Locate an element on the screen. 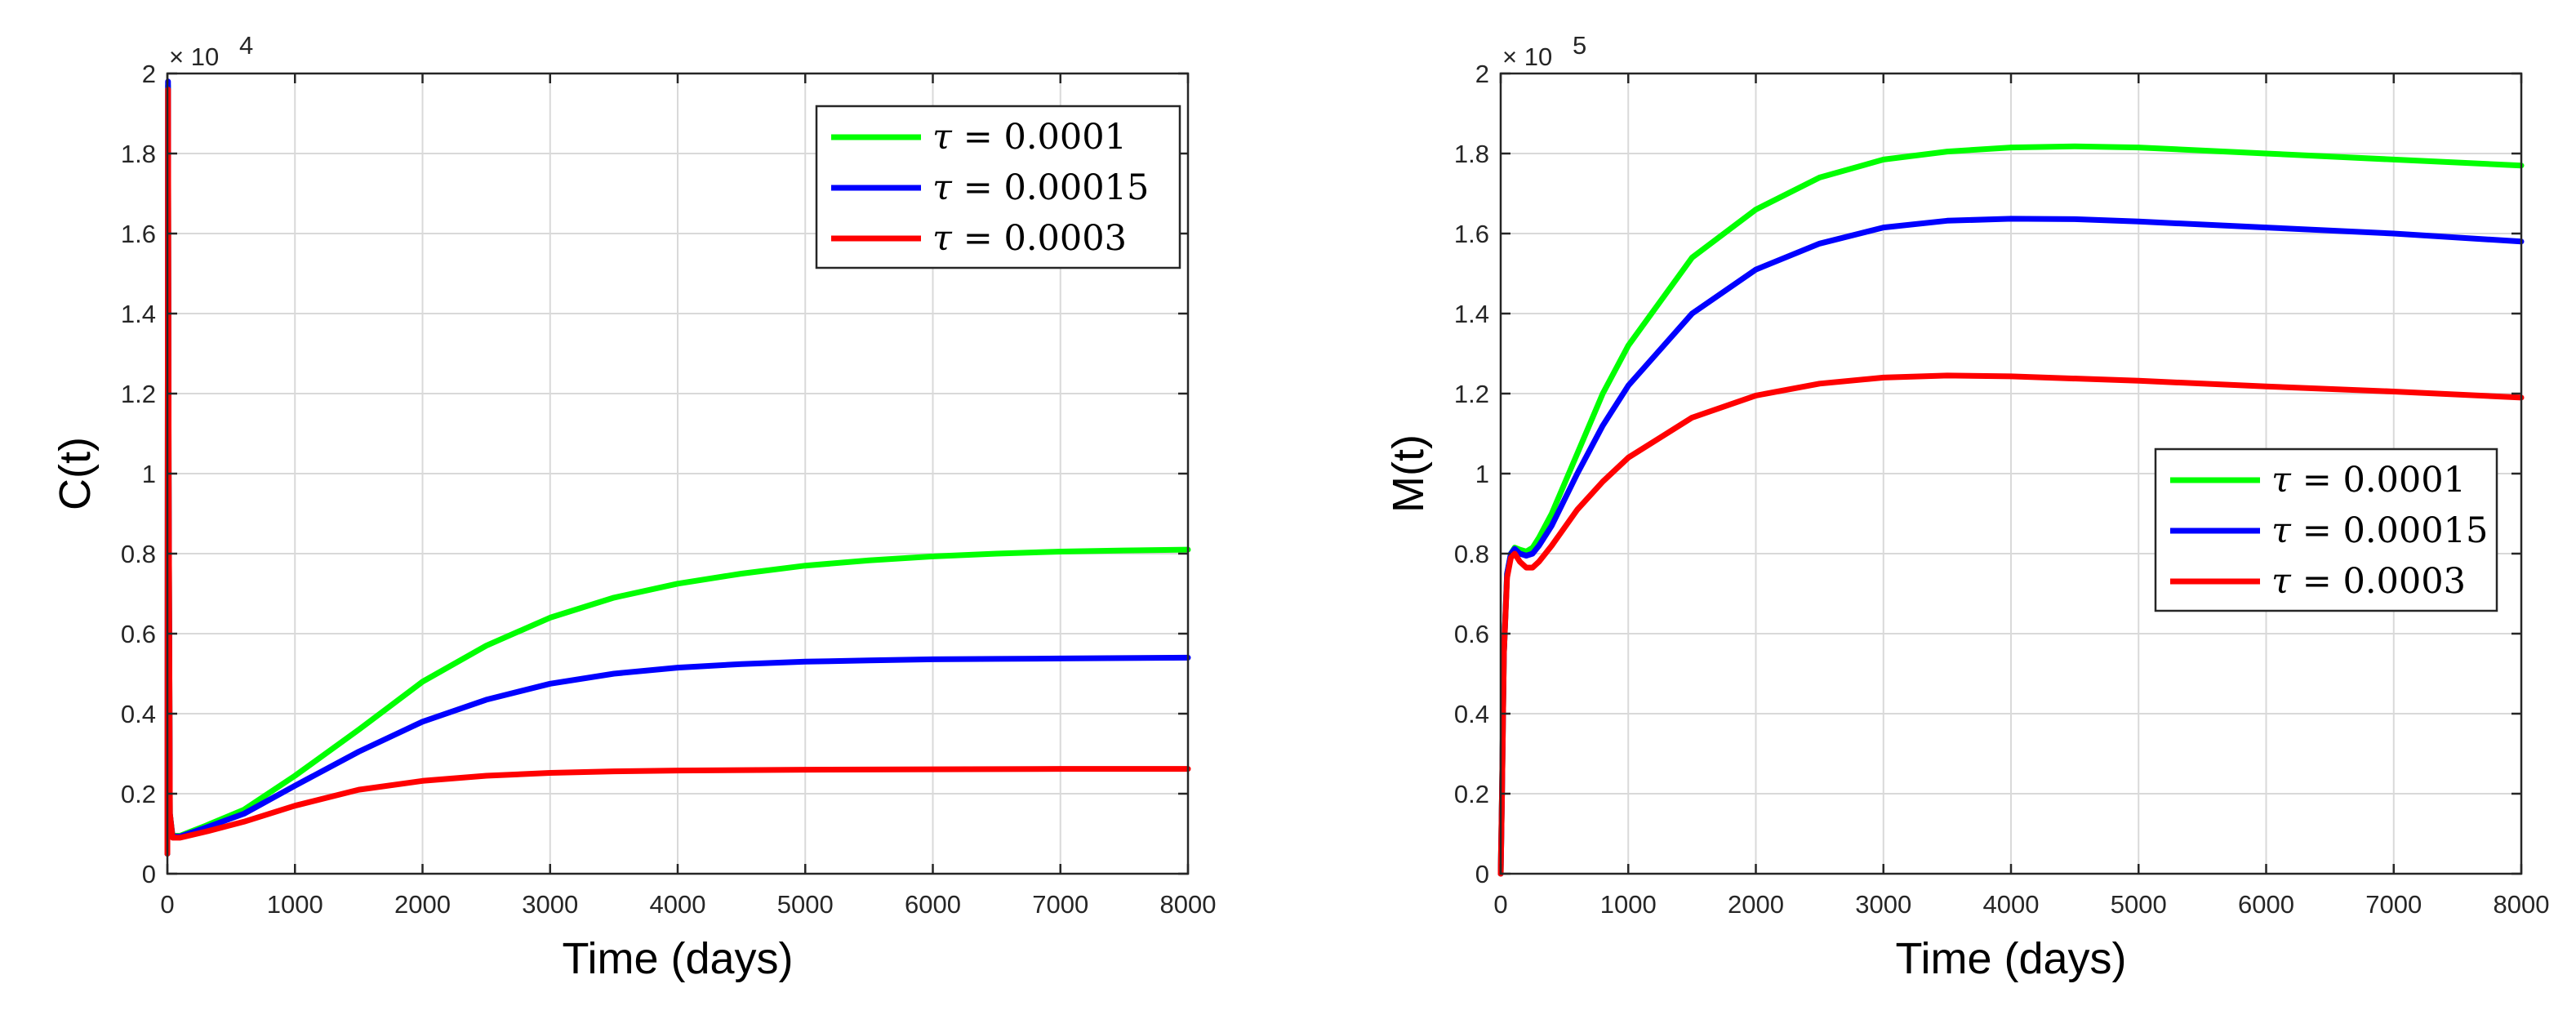  y-exponent-power: 4 is located at coordinates (246, 45).